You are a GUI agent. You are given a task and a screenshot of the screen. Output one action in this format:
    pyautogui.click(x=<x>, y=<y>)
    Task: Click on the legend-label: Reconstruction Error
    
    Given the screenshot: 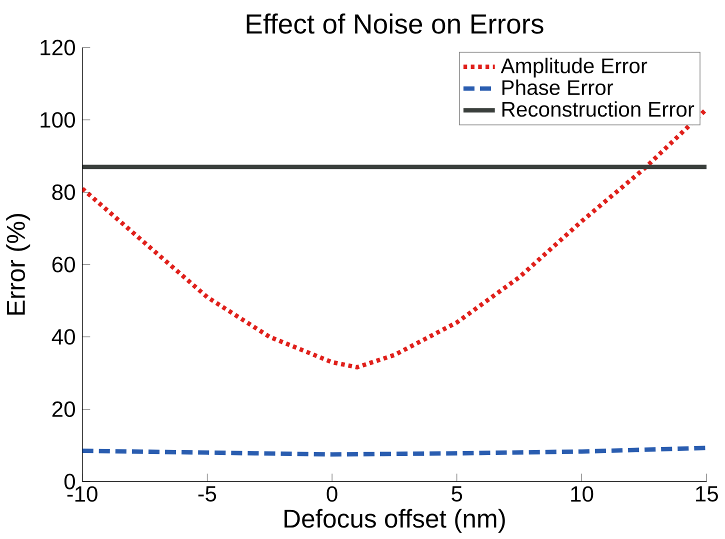 What is the action you would take?
    pyautogui.click(x=598, y=109)
    